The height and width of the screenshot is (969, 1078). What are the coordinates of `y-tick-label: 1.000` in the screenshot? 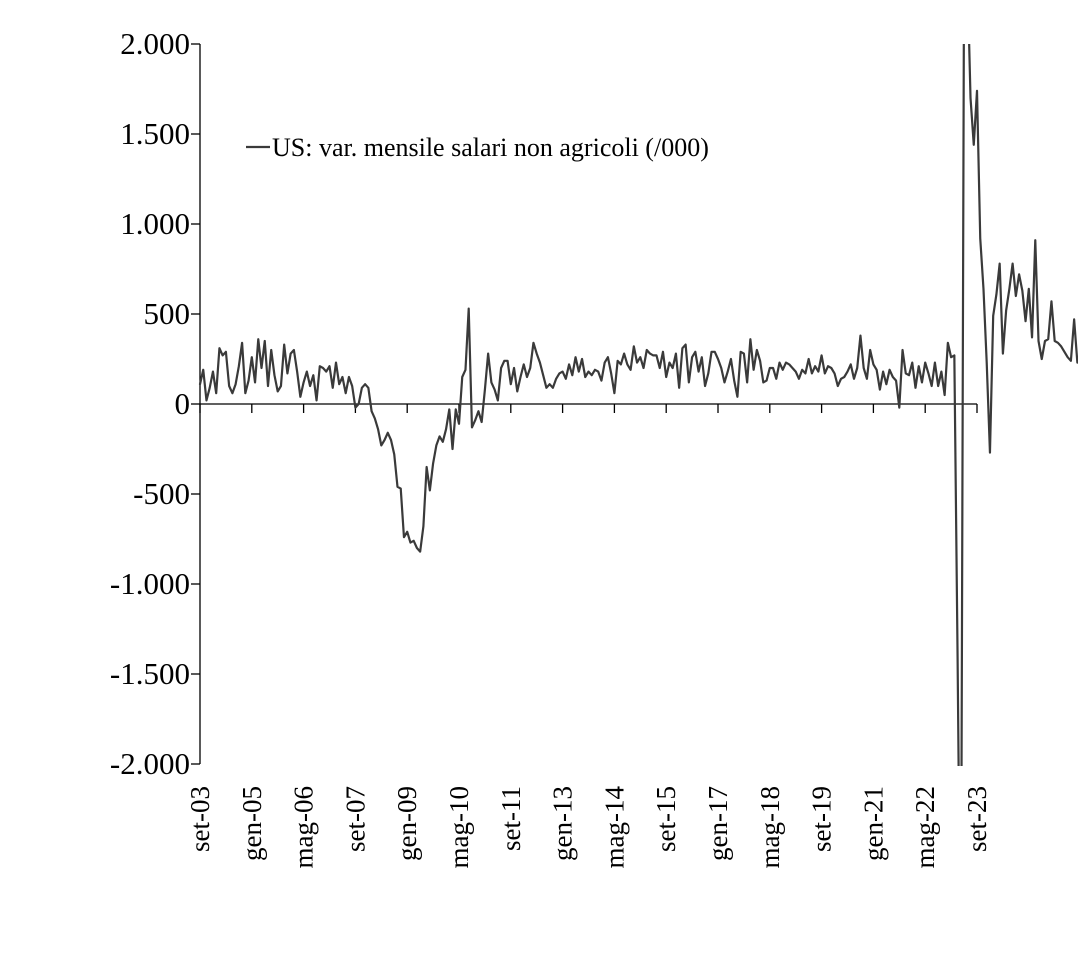 It's located at (155, 223).